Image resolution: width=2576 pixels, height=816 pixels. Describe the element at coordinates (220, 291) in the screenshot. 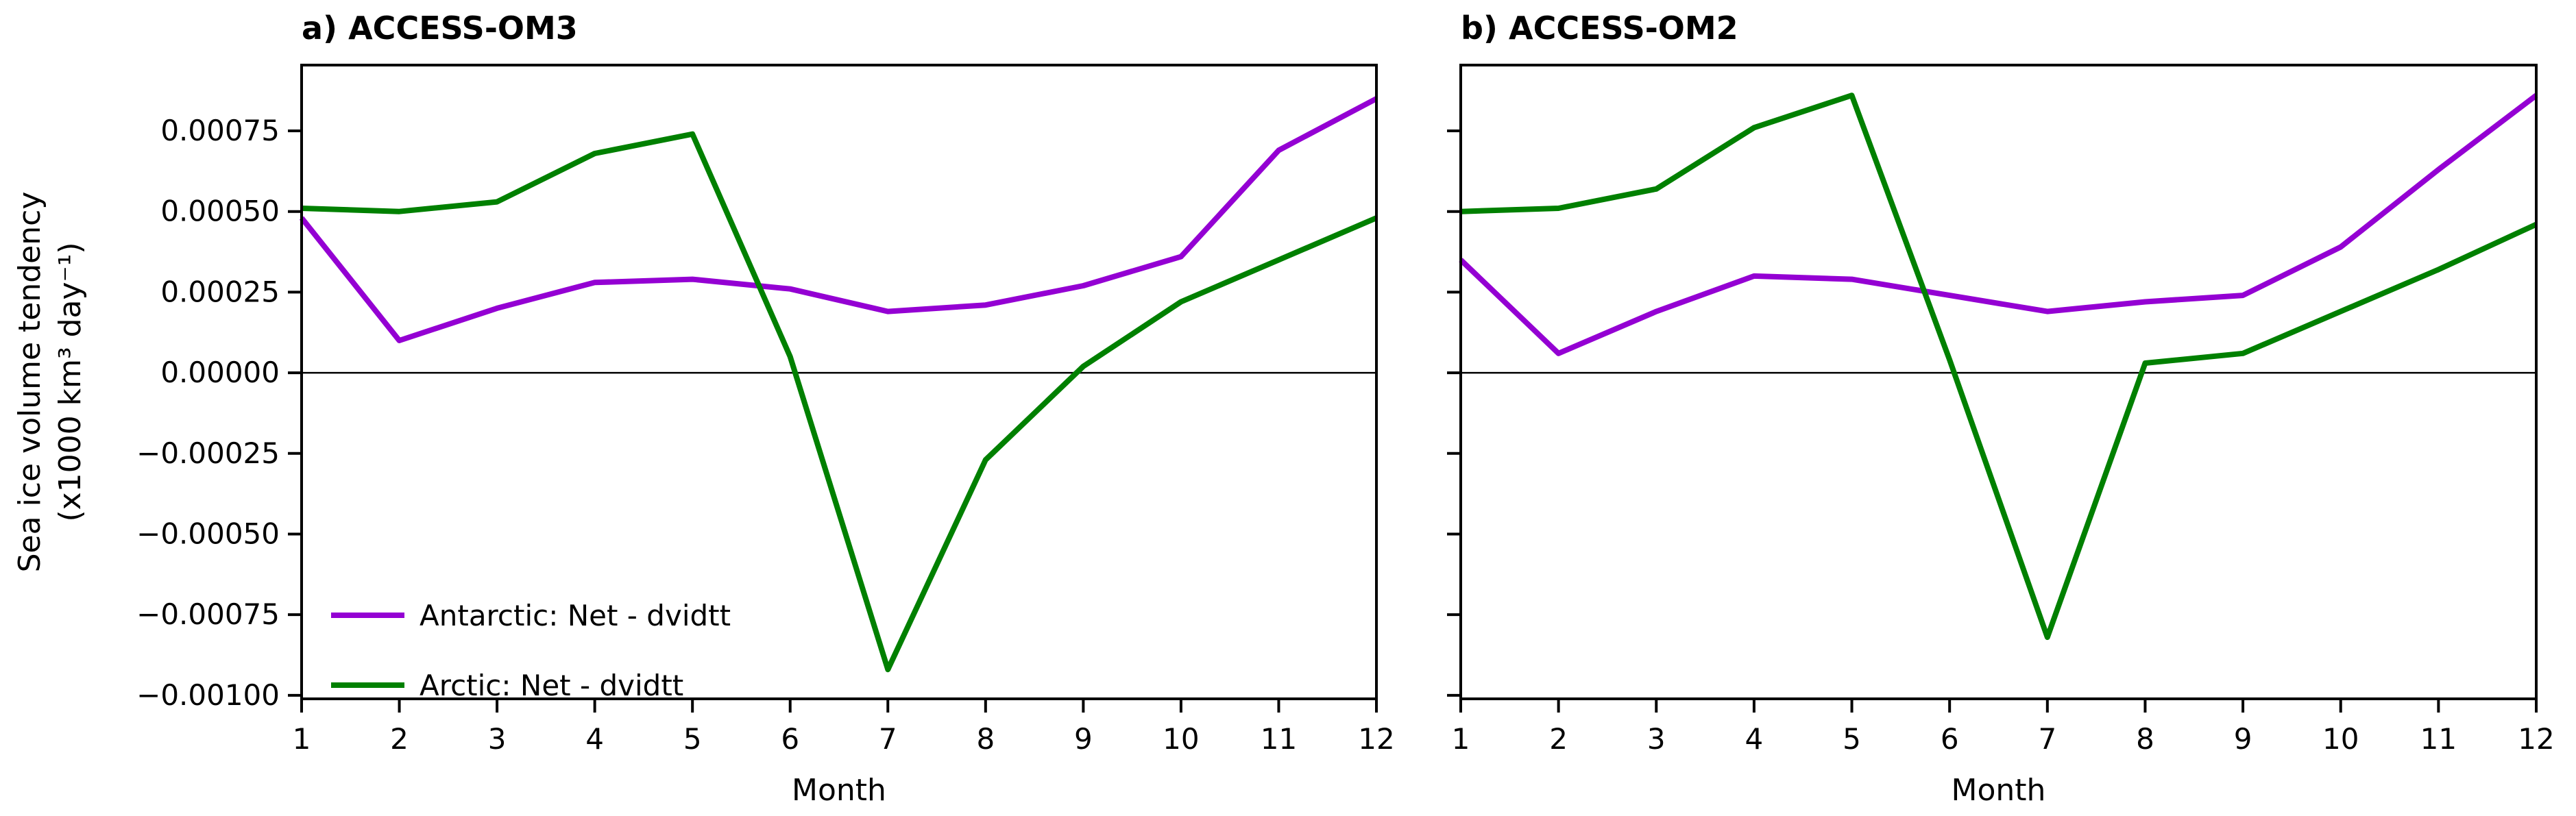

I see `y-tick-label: 0.00025` at that location.